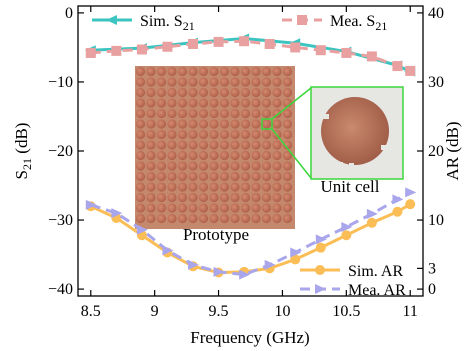  Describe the element at coordinates (357, 133) in the screenshot. I see `unit-cell-photo` at that location.